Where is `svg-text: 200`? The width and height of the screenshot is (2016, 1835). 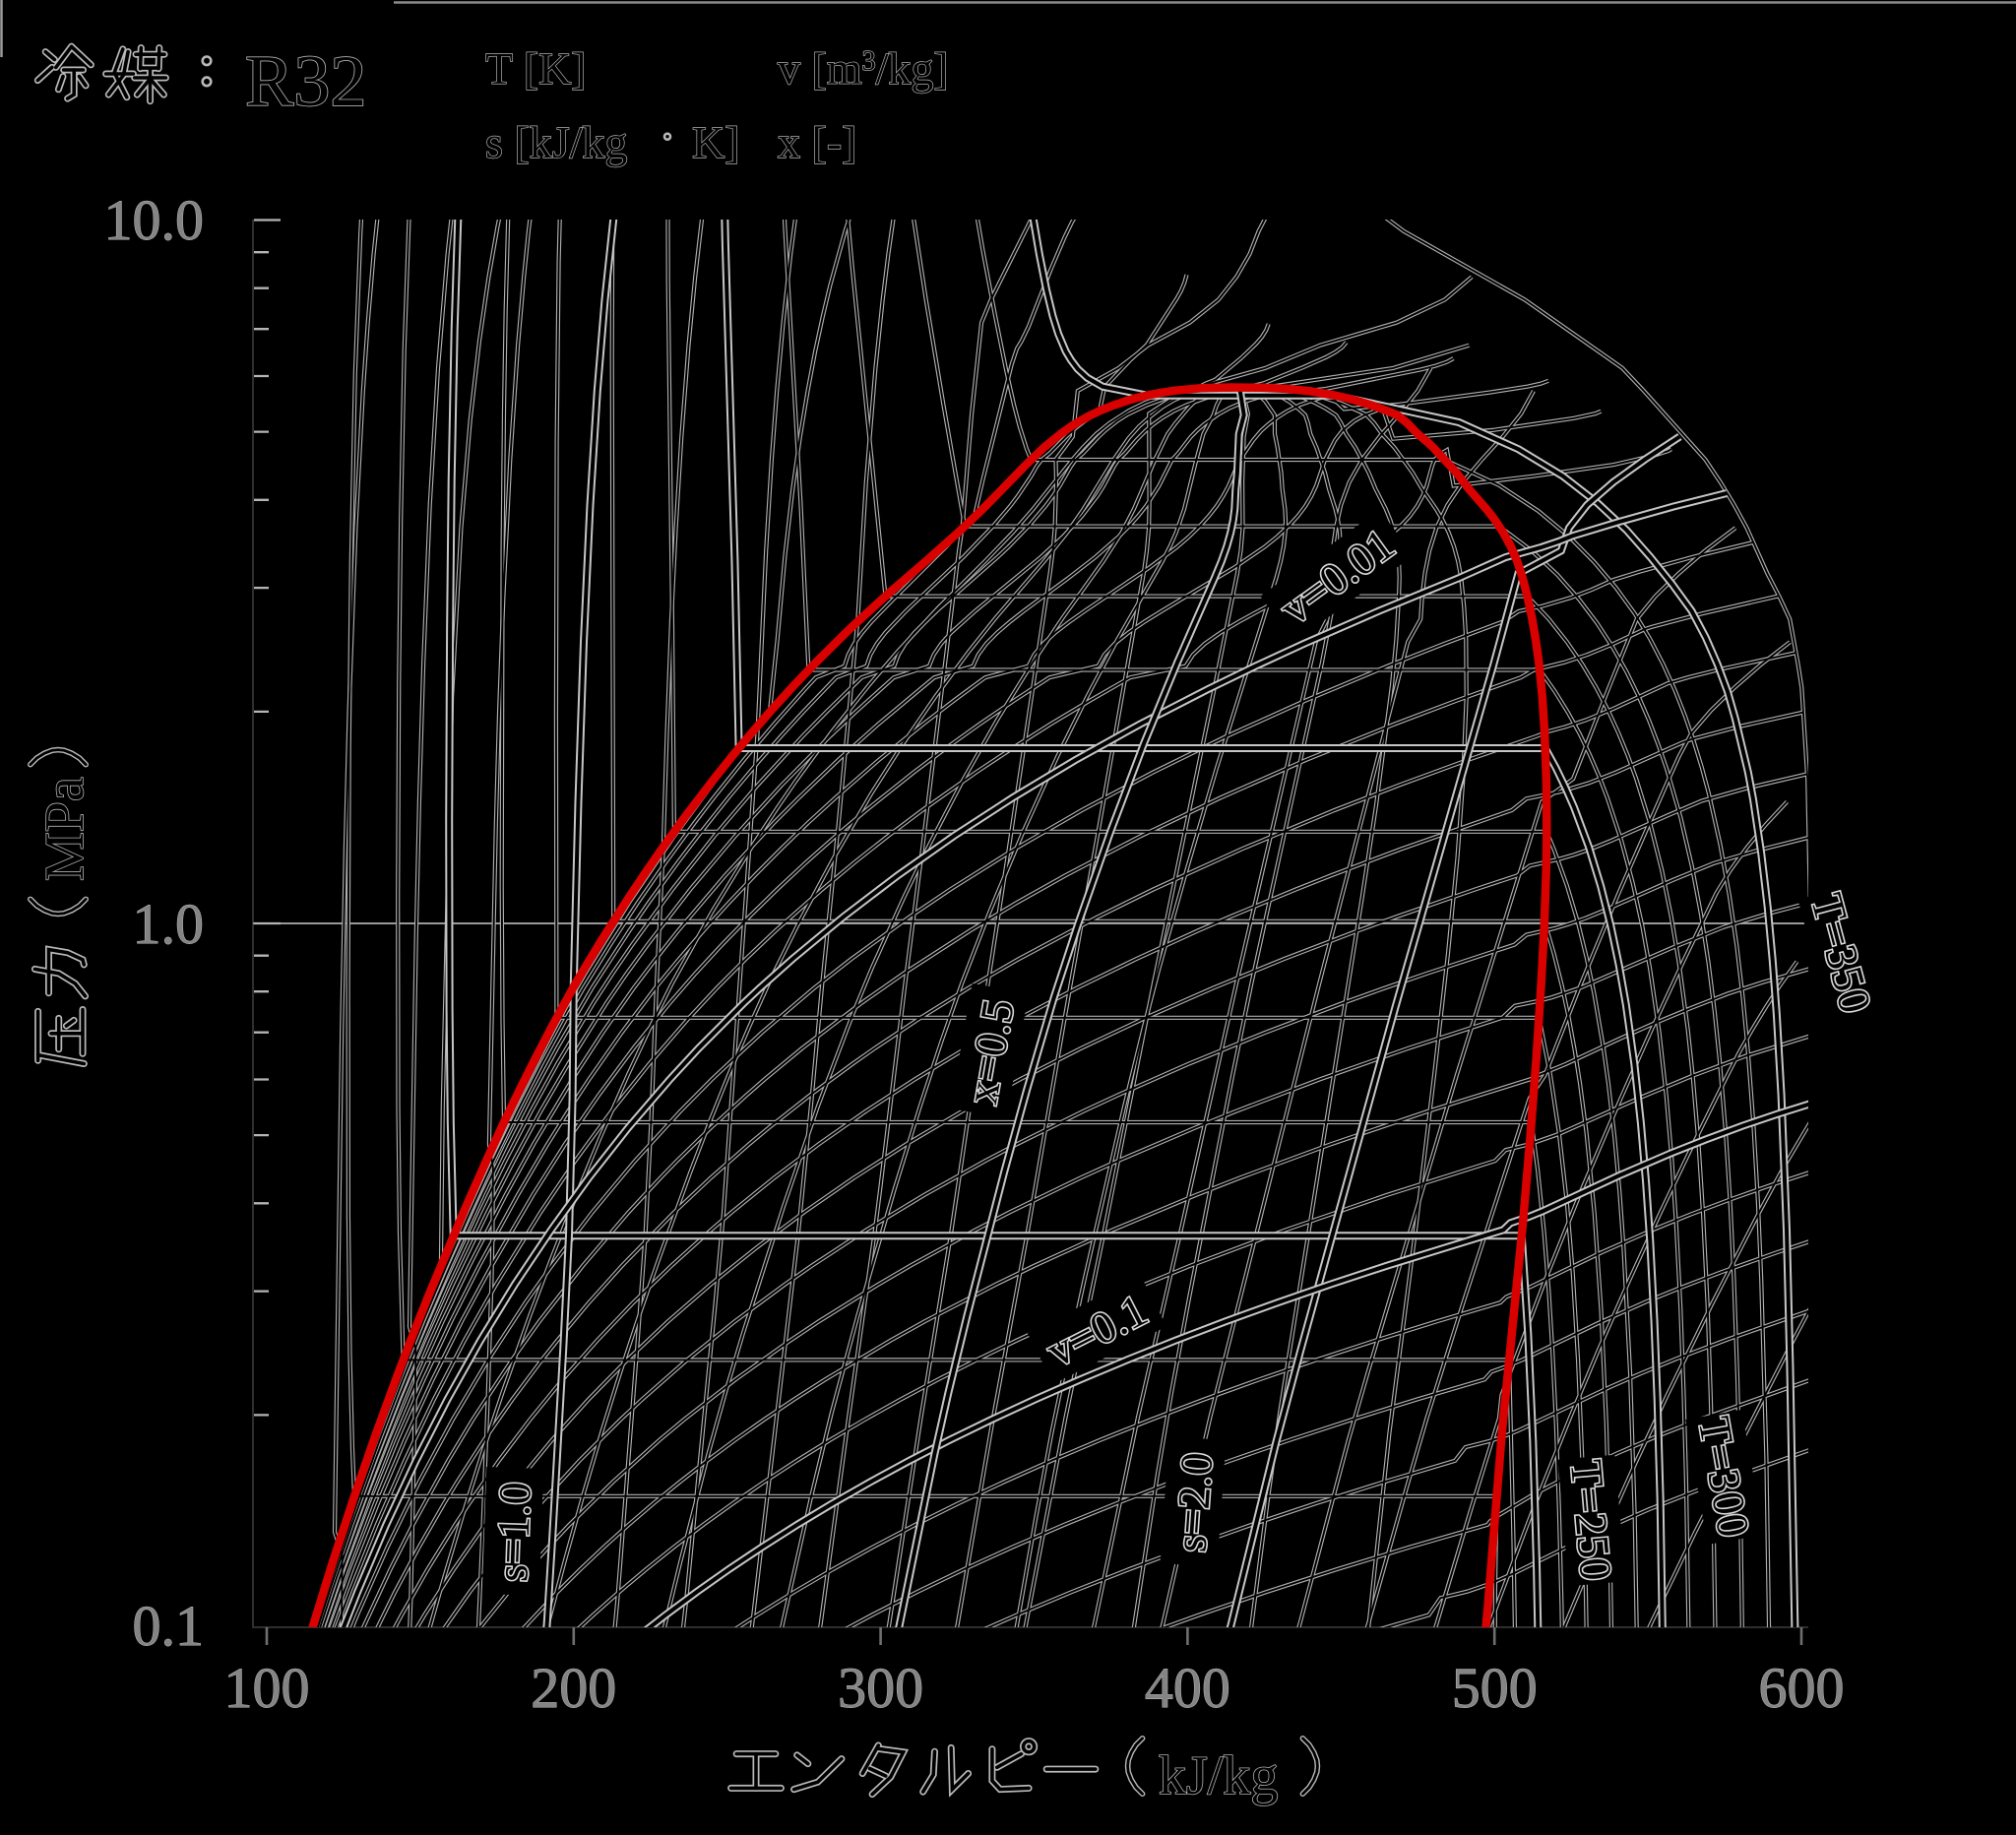
svg-text: 200 is located at coordinates (573, 1688).